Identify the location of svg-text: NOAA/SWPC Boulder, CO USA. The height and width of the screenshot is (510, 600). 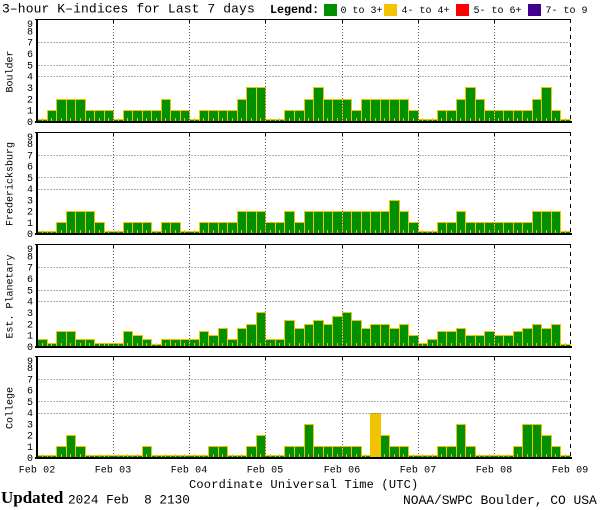
(500, 500).